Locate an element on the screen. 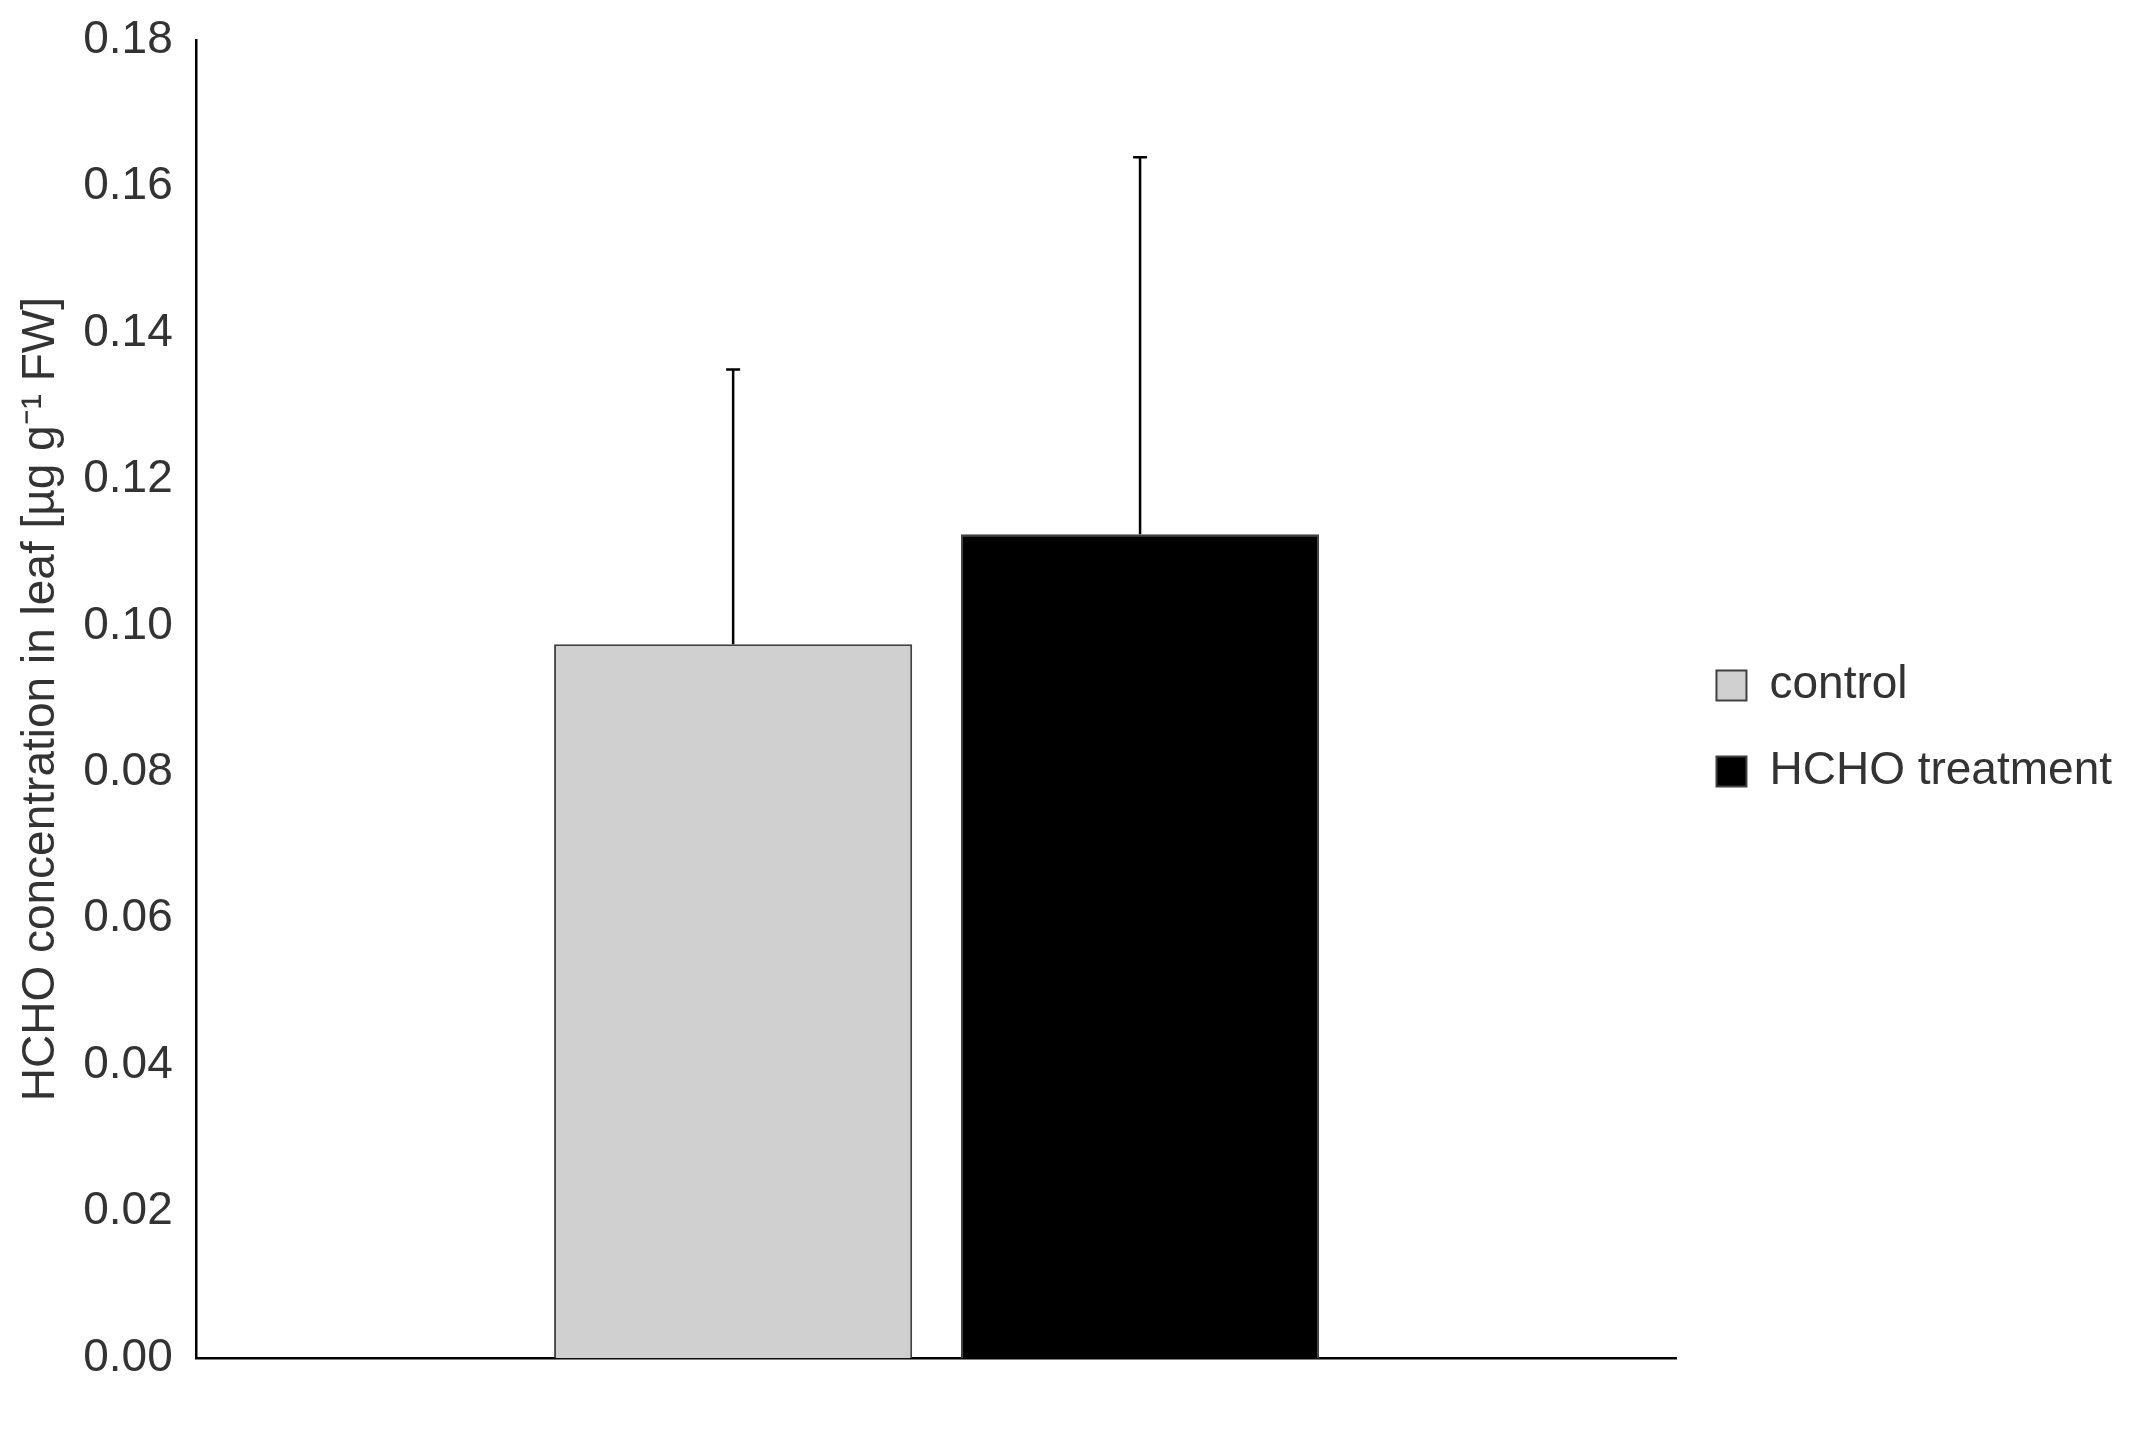 This screenshot has width=2142, height=1437. y-tick-label: 0.06 is located at coordinates (128, 915).